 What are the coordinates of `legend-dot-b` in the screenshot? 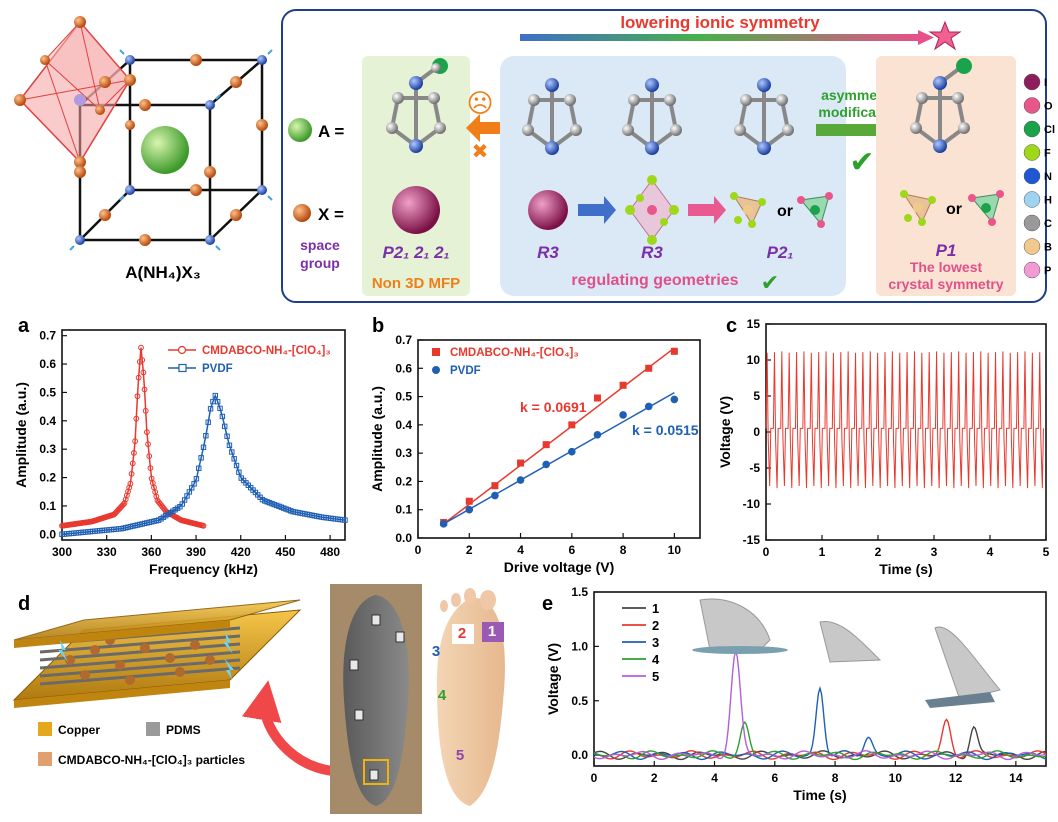 It's located at (1032, 246).